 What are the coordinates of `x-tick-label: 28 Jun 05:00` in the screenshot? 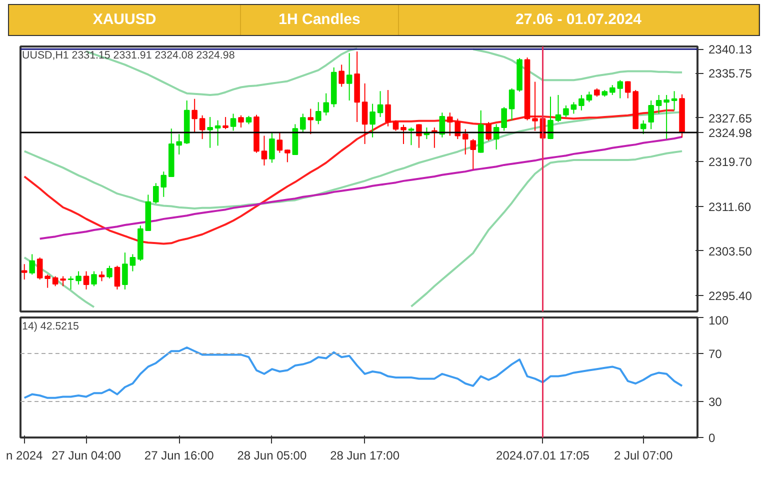 It's located at (272, 455).